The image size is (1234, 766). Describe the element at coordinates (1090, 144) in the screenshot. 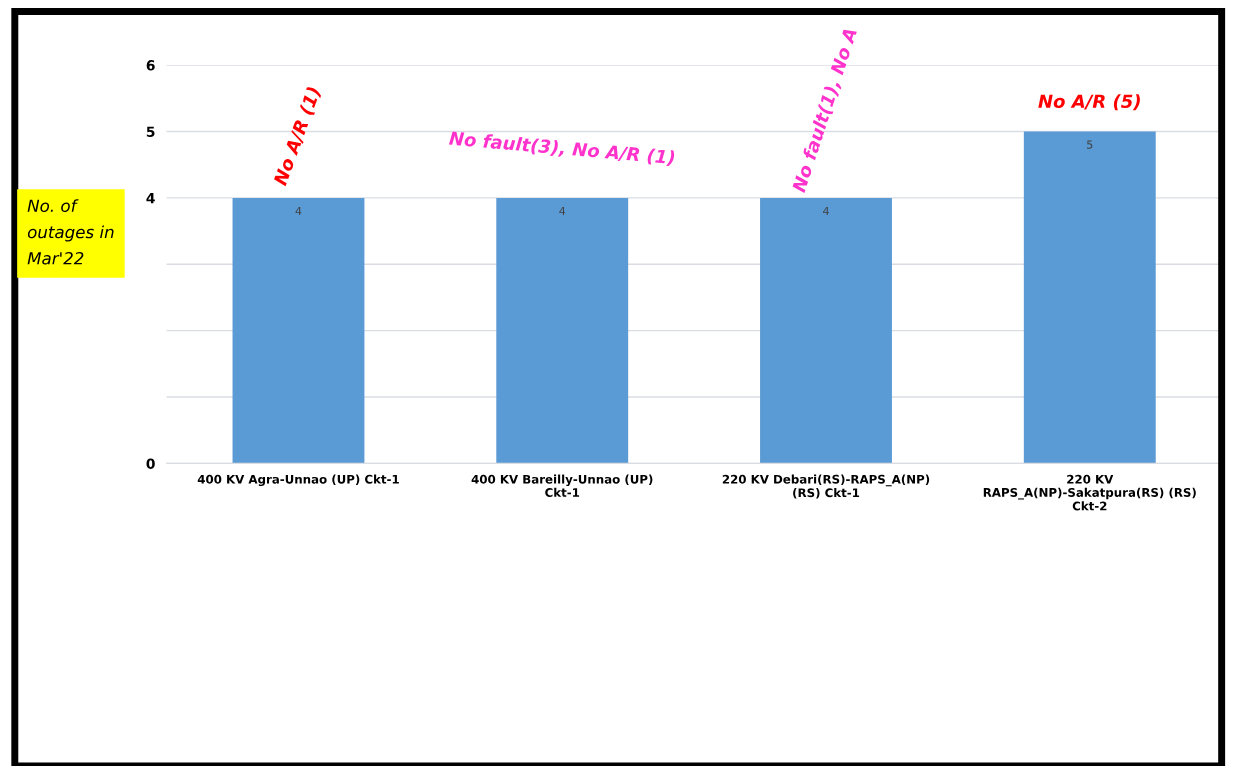

I see `data-label: 5` at that location.